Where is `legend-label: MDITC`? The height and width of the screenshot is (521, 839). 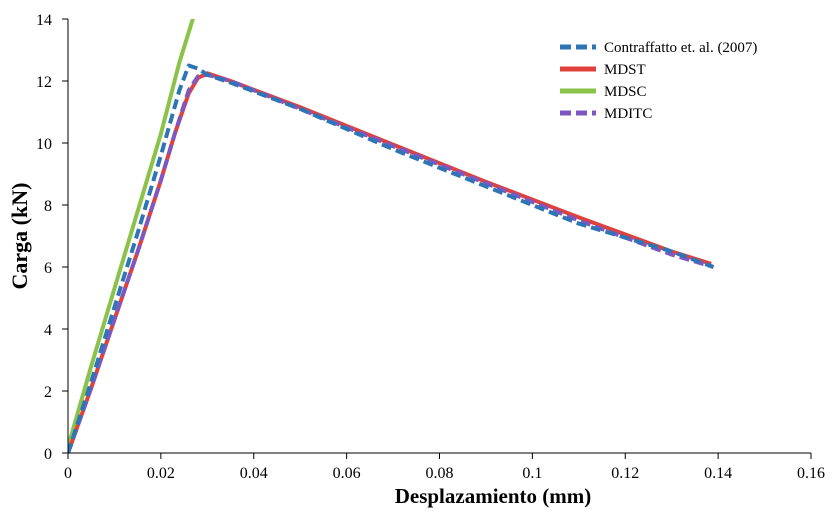
legend-label: MDITC is located at coordinates (628, 114).